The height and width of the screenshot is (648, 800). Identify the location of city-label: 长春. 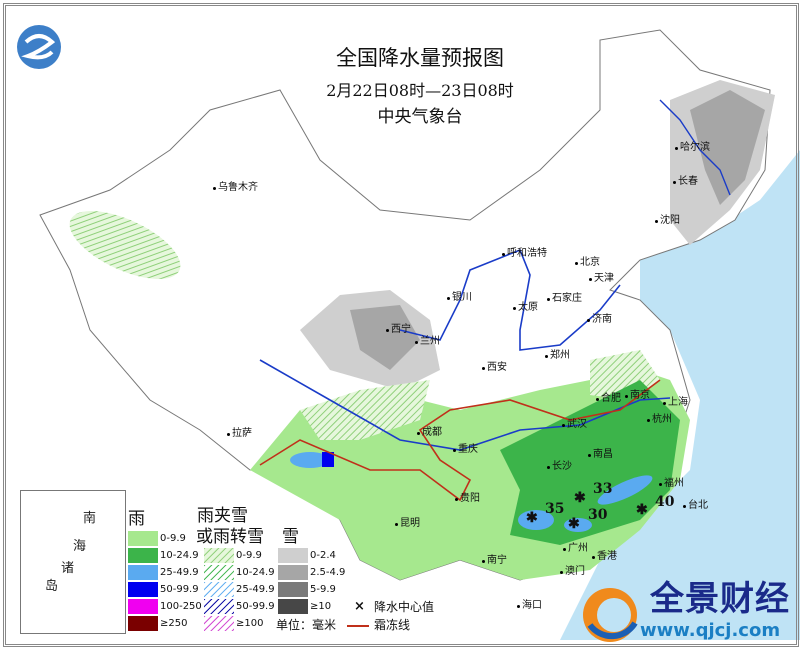
(685, 181).